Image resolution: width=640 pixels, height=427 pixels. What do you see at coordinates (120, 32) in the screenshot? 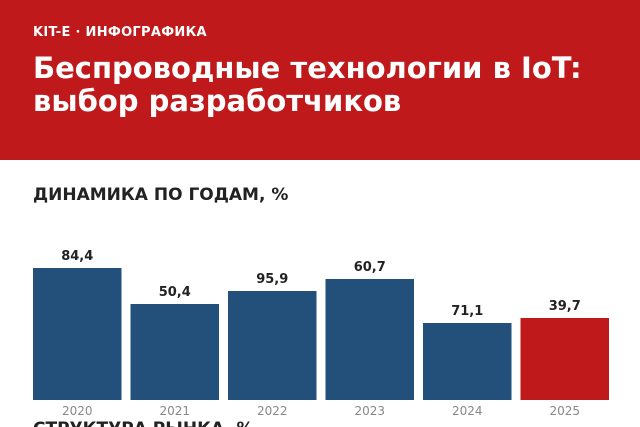
I see `kicker-label: KIT-E · ИНФОГРАФИКА` at bounding box center [120, 32].